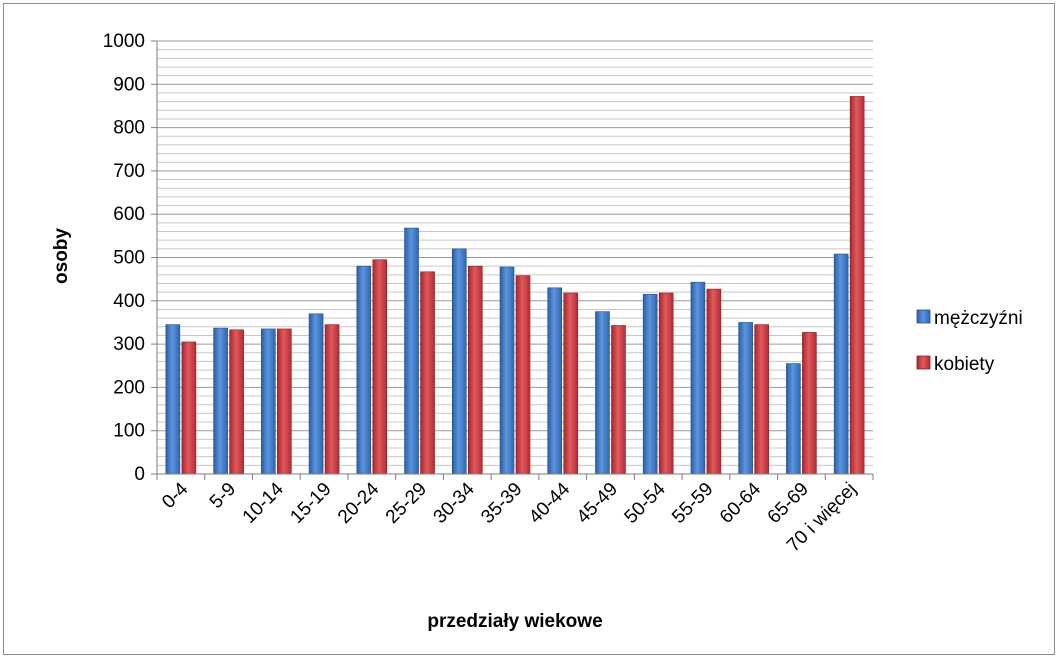 Image resolution: width=1061 pixels, height=661 pixels. I want to click on x-tick-label: 50-54, so click(646, 503).